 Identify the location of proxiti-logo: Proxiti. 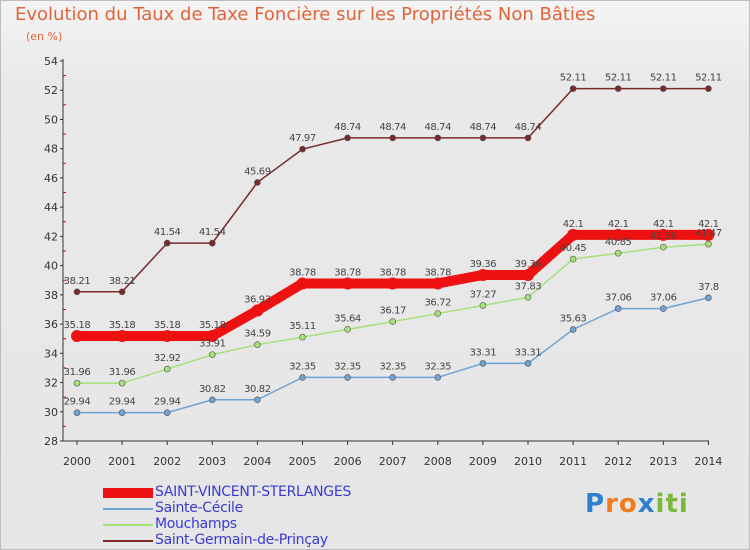
(637, 504).